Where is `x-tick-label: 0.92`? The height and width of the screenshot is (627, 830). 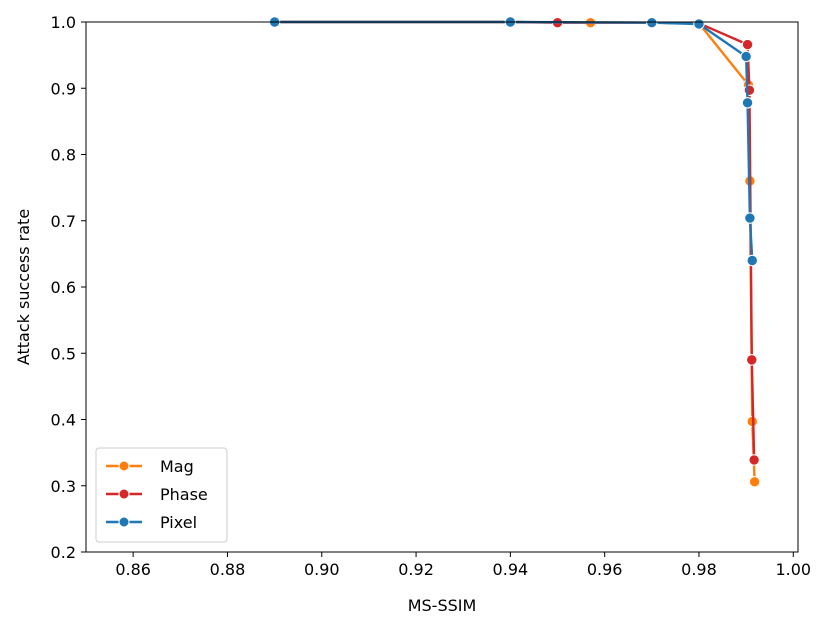 x-tick-label: 0.92 is located at coordinates (416, 569).